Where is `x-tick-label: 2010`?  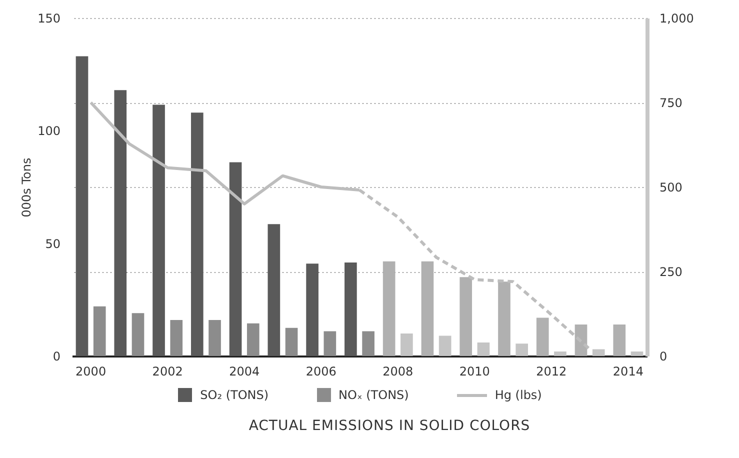
x-tick-label: 2010 is located at coordinates (474, 371).